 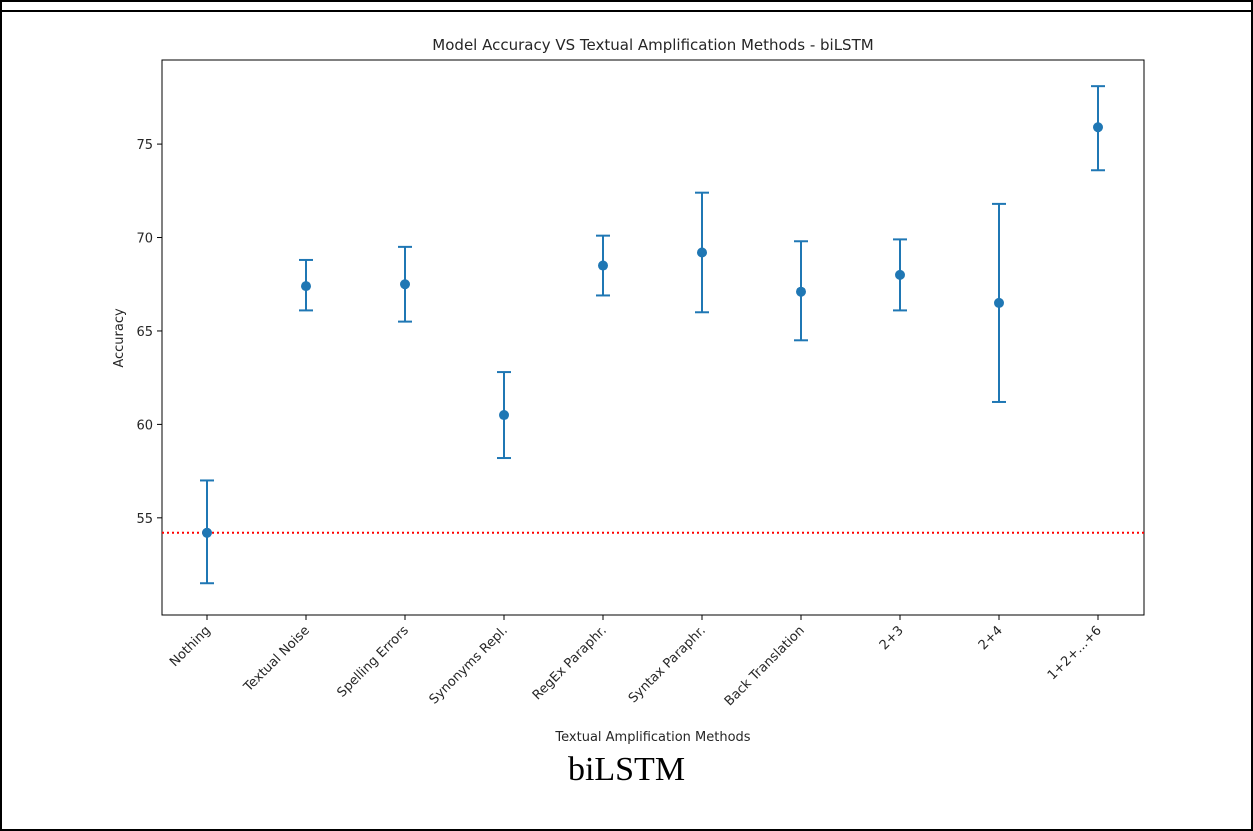 What do you see at coordinates (667, 664) in the screenshot?
I see `x-tick-label: Syntax Paraphr.` at bounding box center [667, 664].